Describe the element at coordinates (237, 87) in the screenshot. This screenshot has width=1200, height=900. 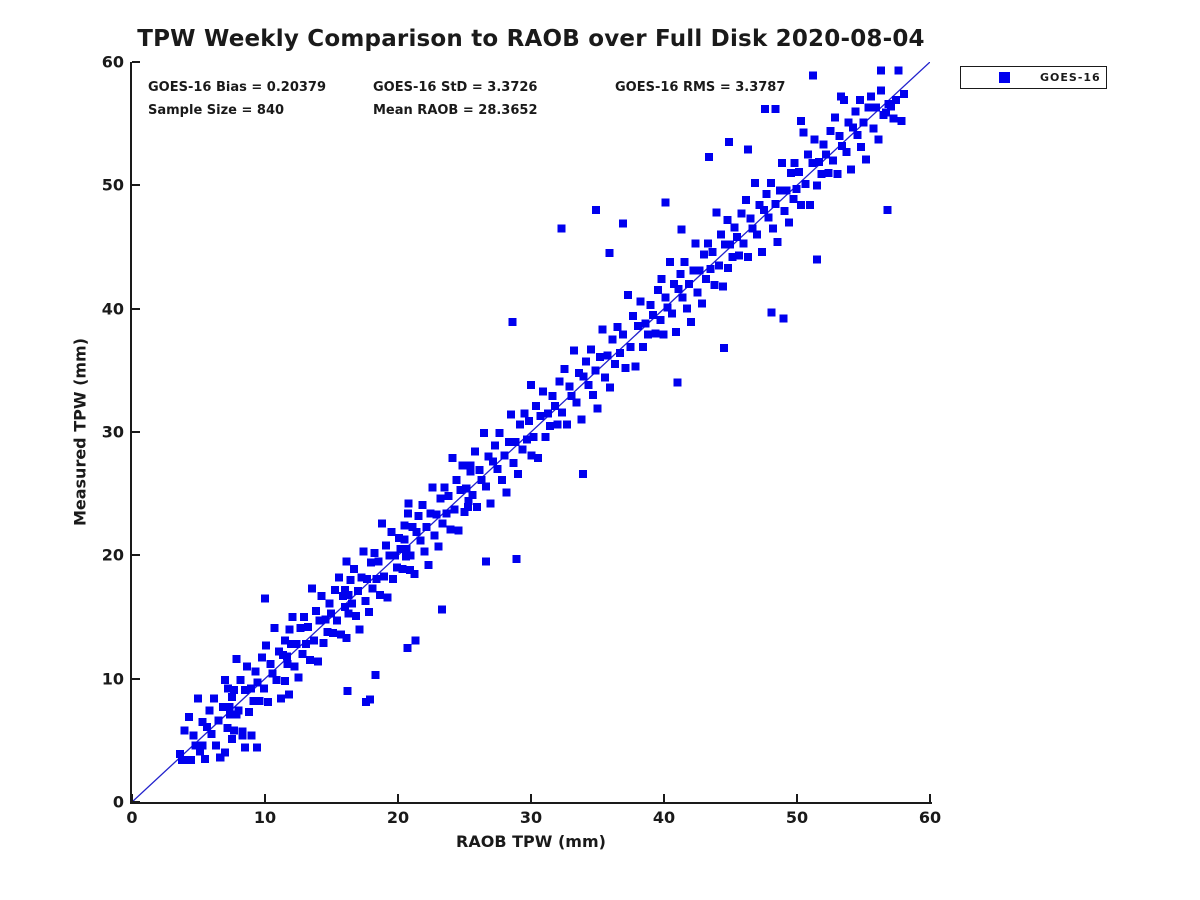
I see `stat-bias: GOES-16 Bias = 0.20379` at that location.